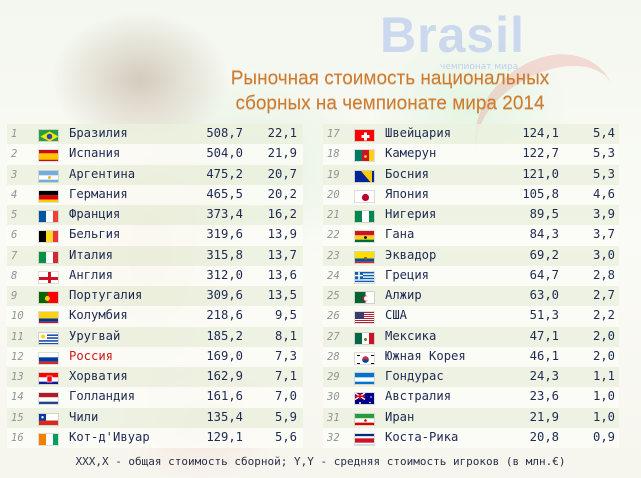 The width and height of the screenshot is (641, 478). I want to click on player-average-value: 1,1, so click(603, 376).